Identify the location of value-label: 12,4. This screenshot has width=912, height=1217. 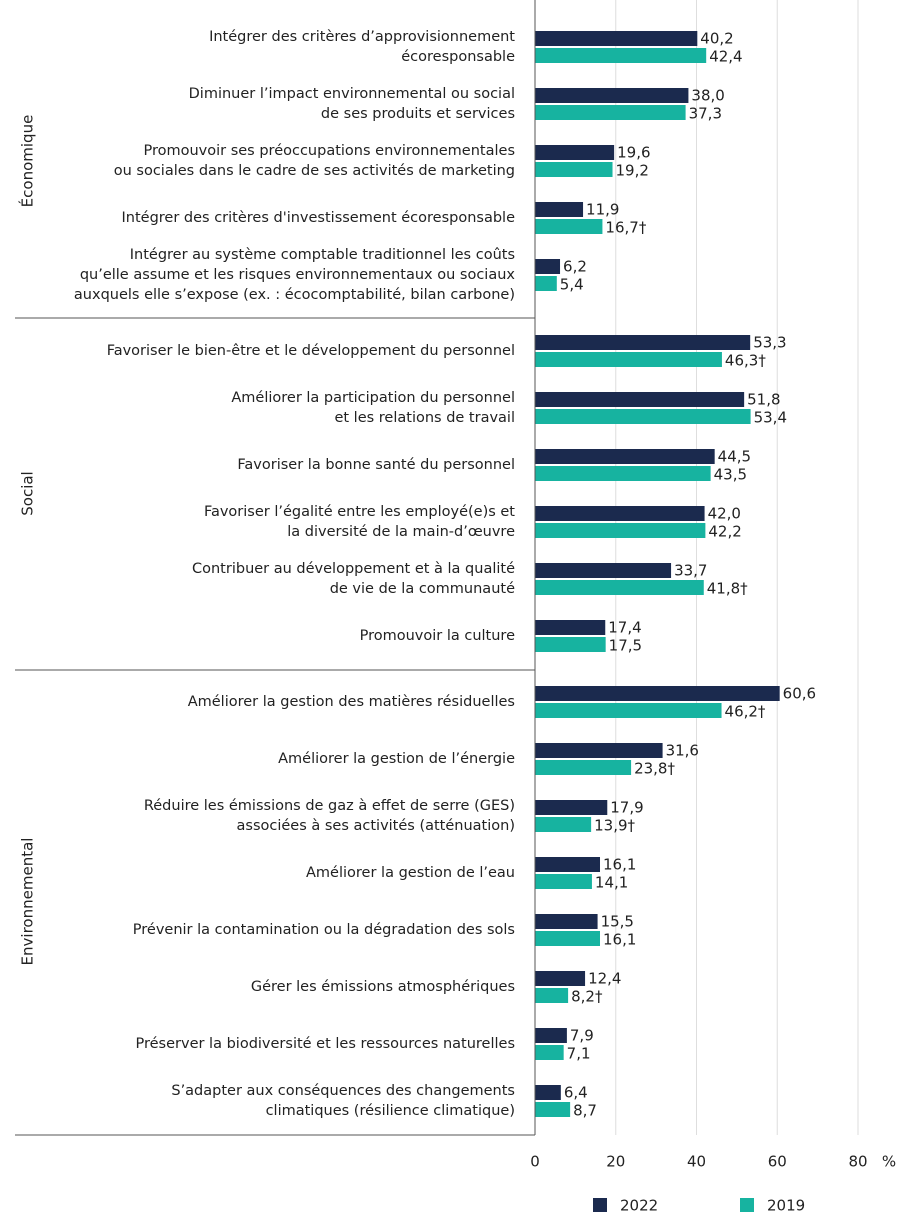
(604, 979).